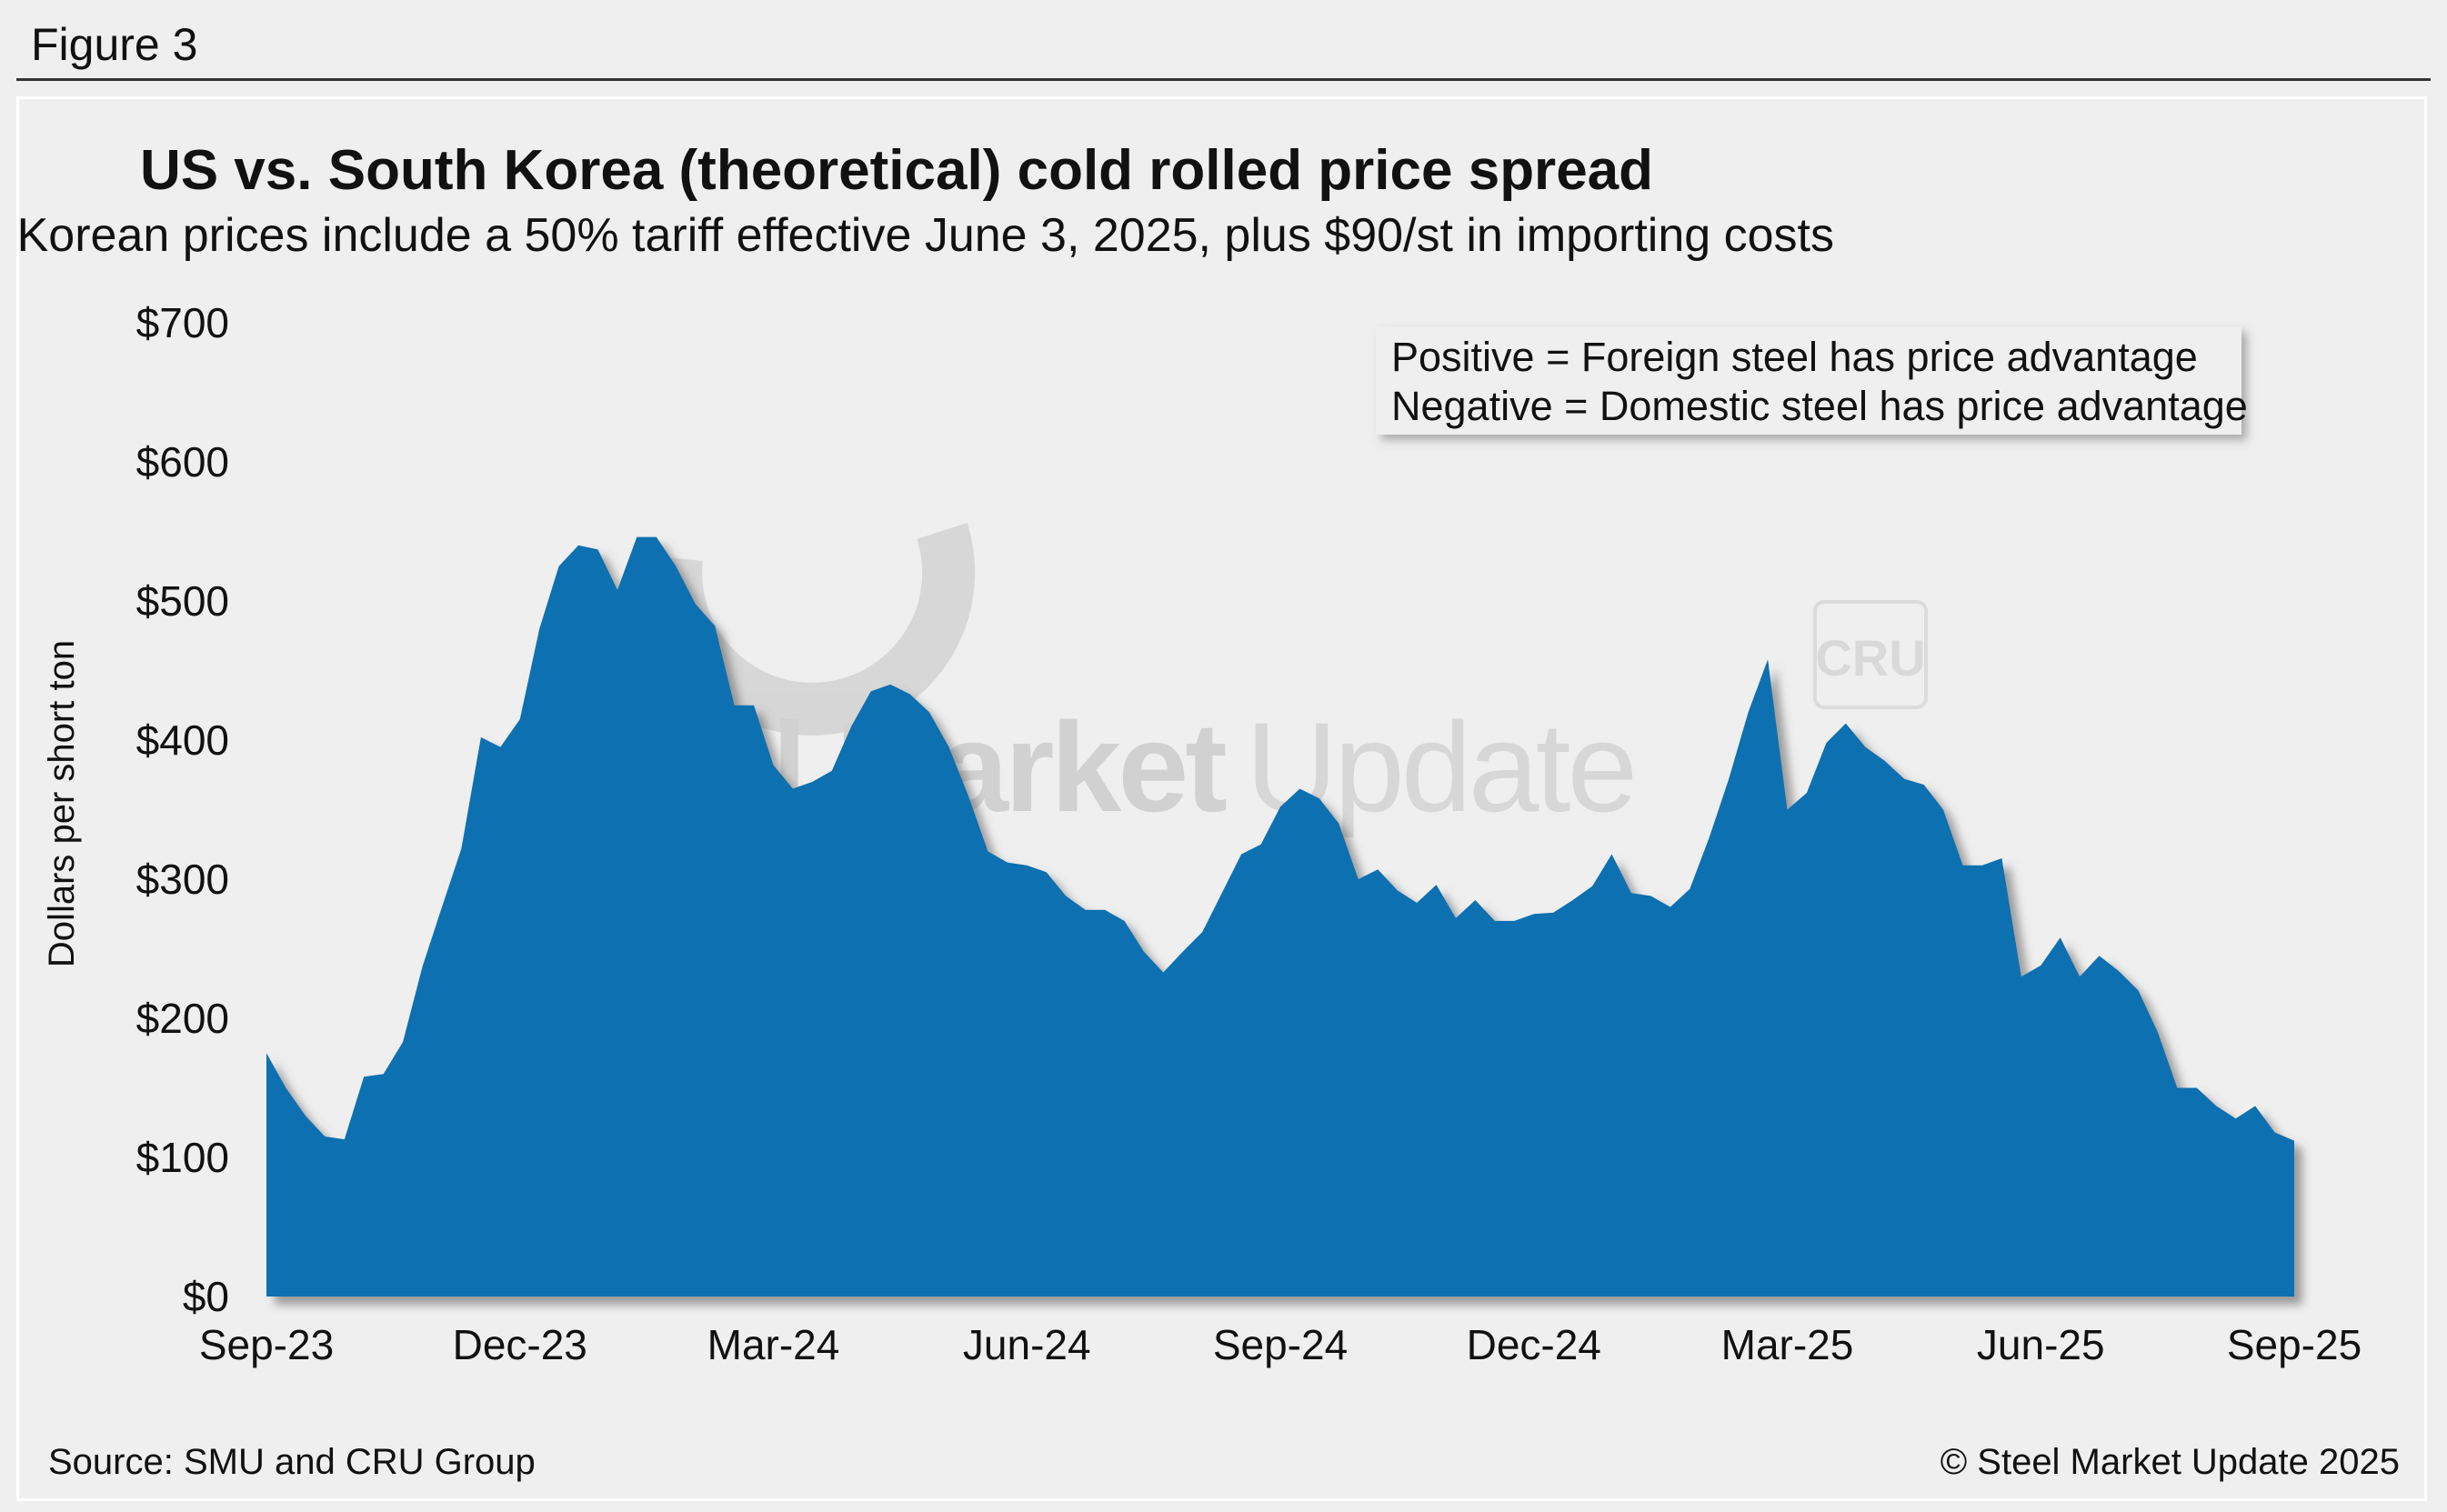 Image resolution: width=2447 pixels, height=1512 pixels. I want to click on y-axis-label: Dollars per short ton, so click(62, 803).